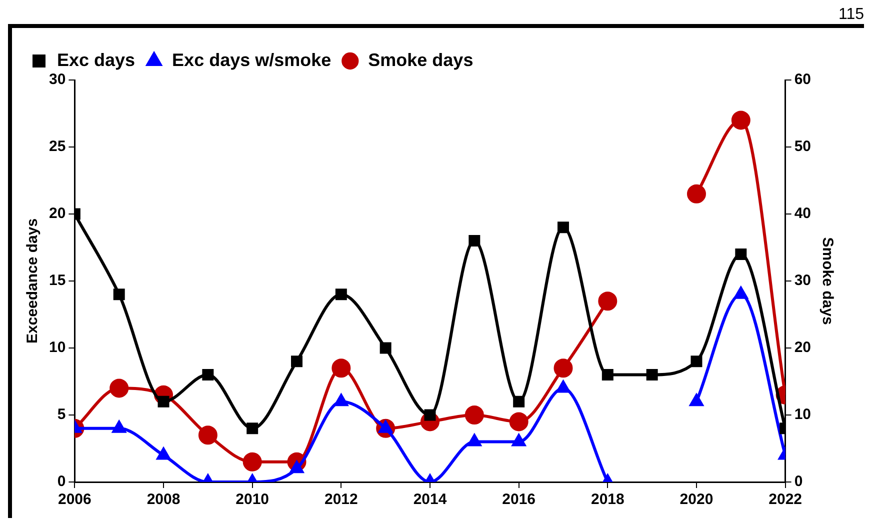  What do you see at coordinates (421, 60) in the screenshot?
I see `legend-label: Smoke days` at bounding box center [421, 60].